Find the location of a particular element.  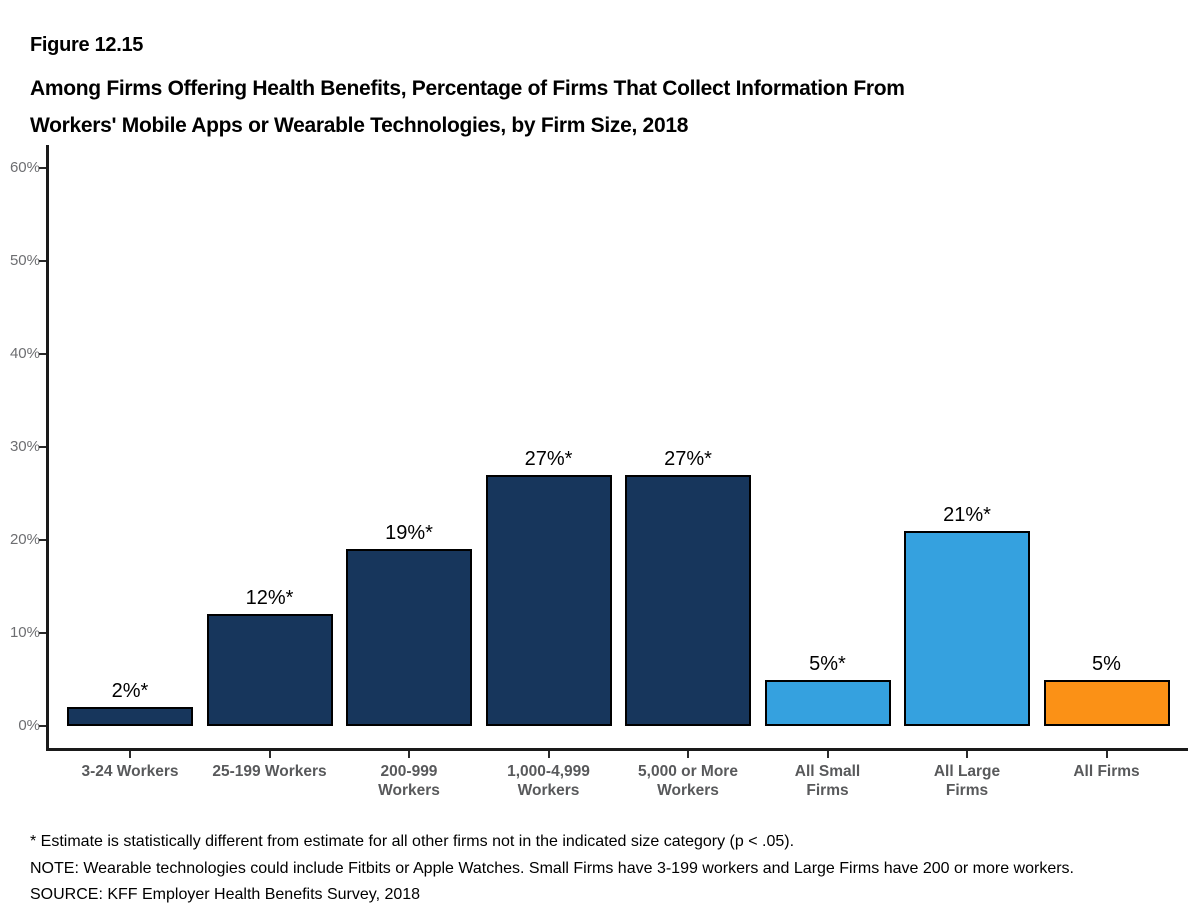

bar-value-label: 2%* is located at coordinates (130, 691).